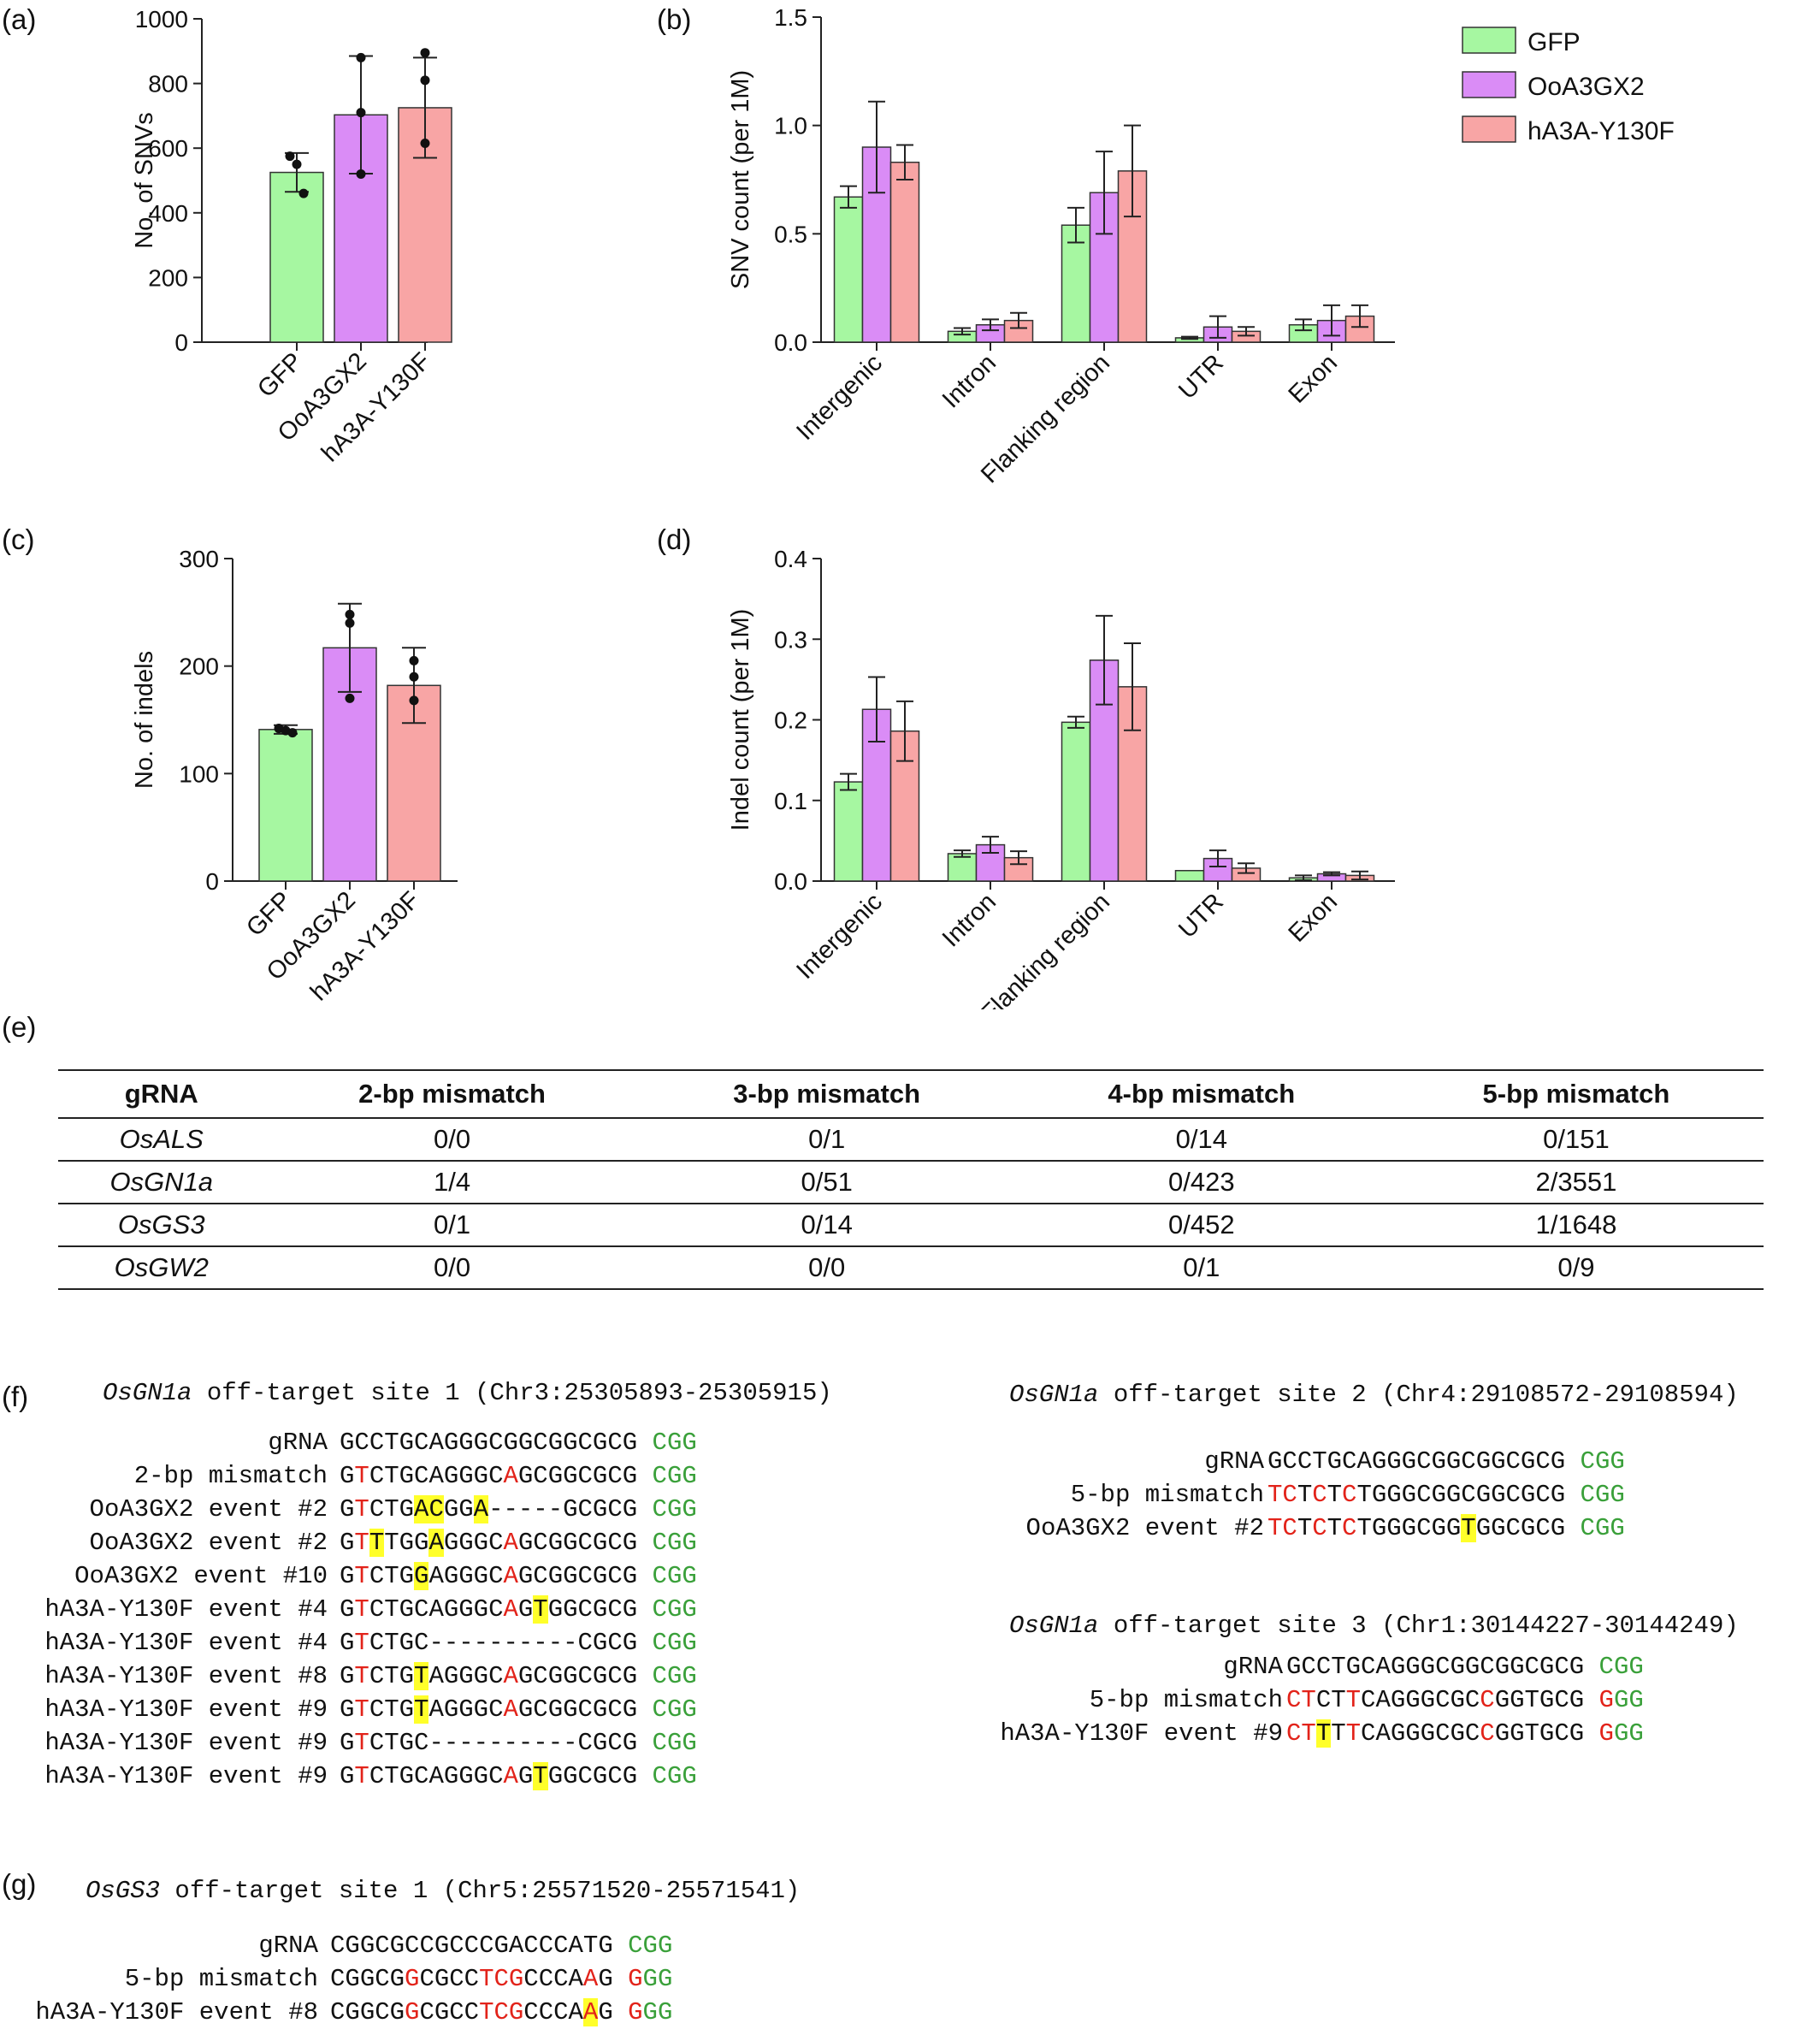 The width and height of the screenshot is (1820, 2041). What do you see at coordinates (1576, 1094) in the screenshot?
I see `column-header: 5-bp mismatch` at bounding box center [1576, 1094].